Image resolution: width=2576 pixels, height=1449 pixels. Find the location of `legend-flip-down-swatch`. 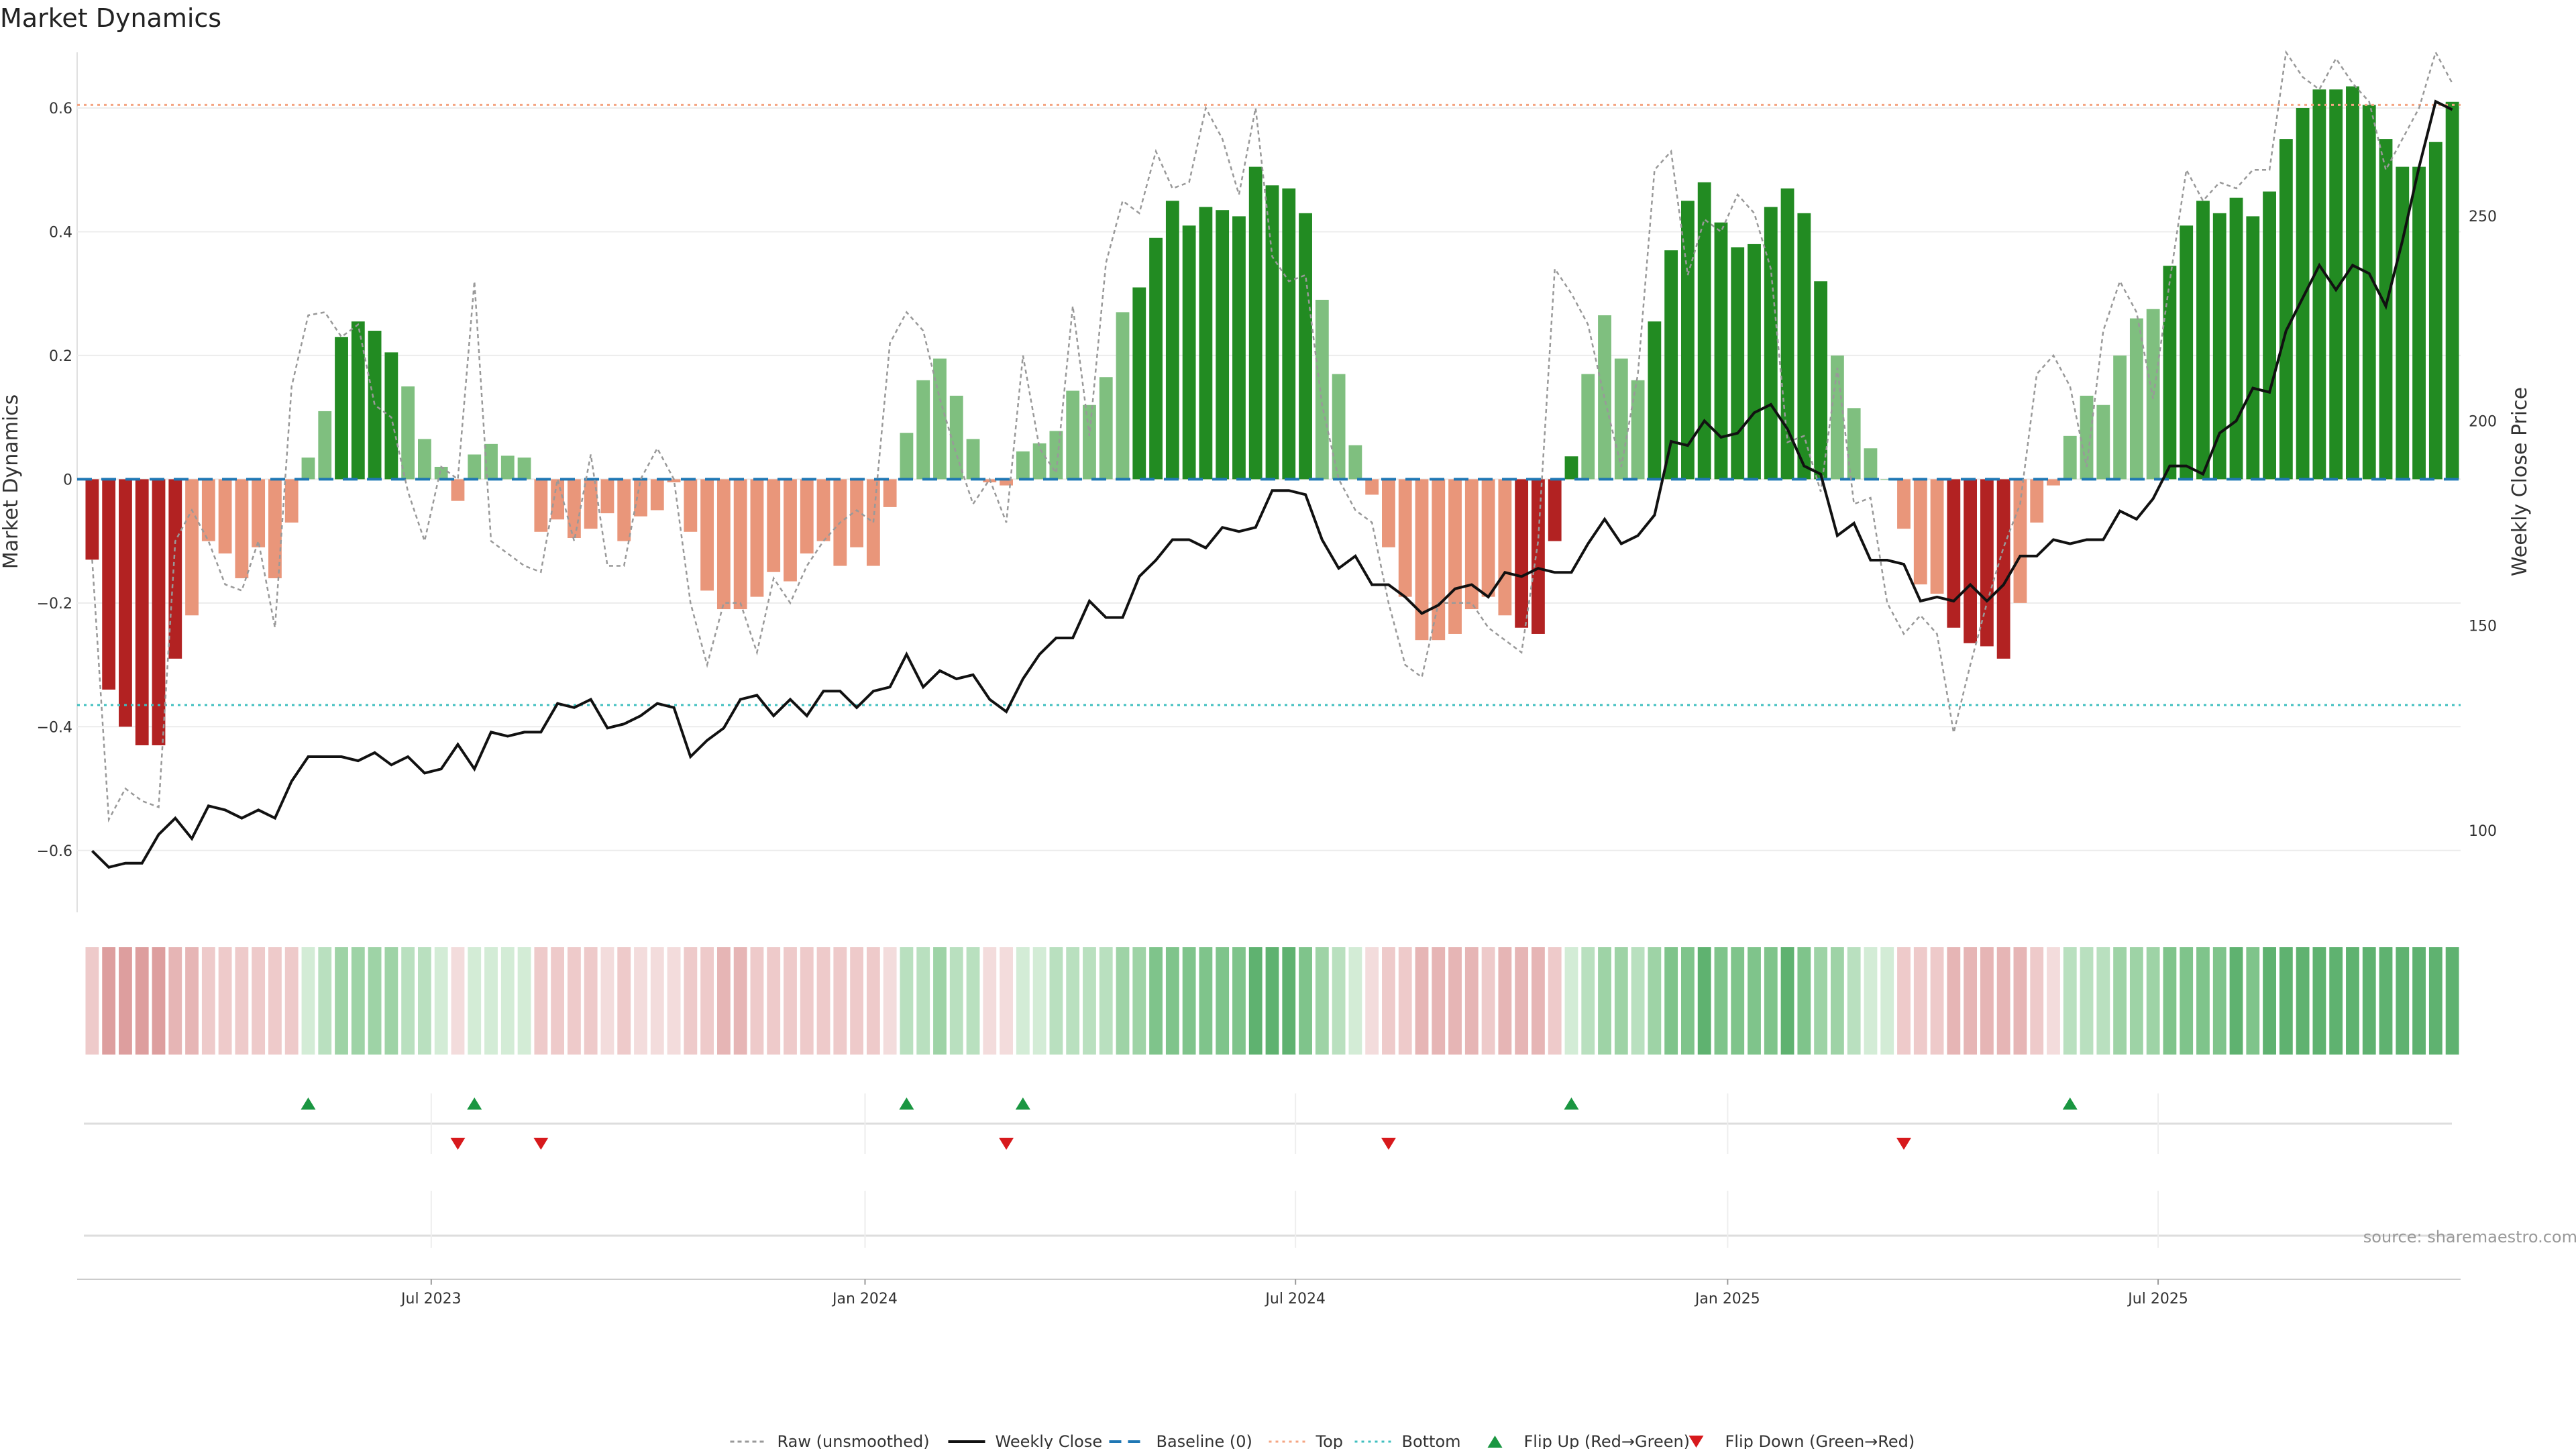

legend-flip-down-swatch is located at coordinates (1696, 1442).